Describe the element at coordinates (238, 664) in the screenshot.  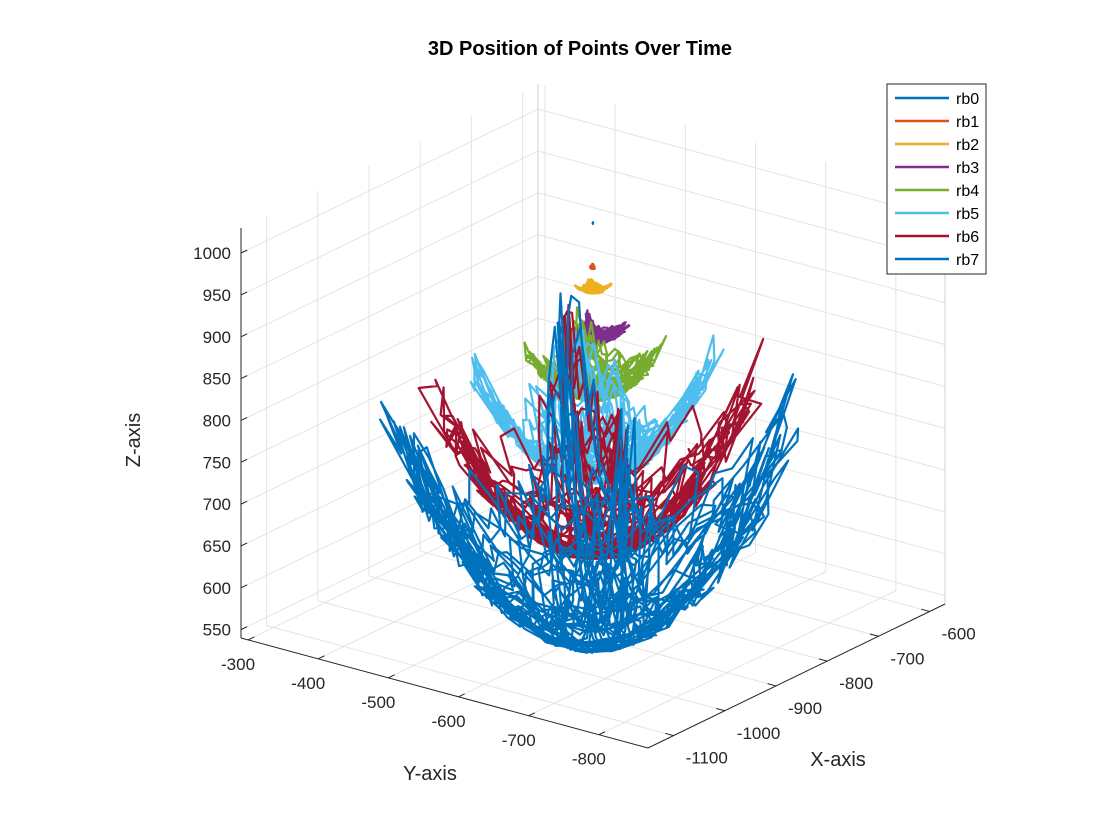
I see `y-tick-label: -300` at that location.